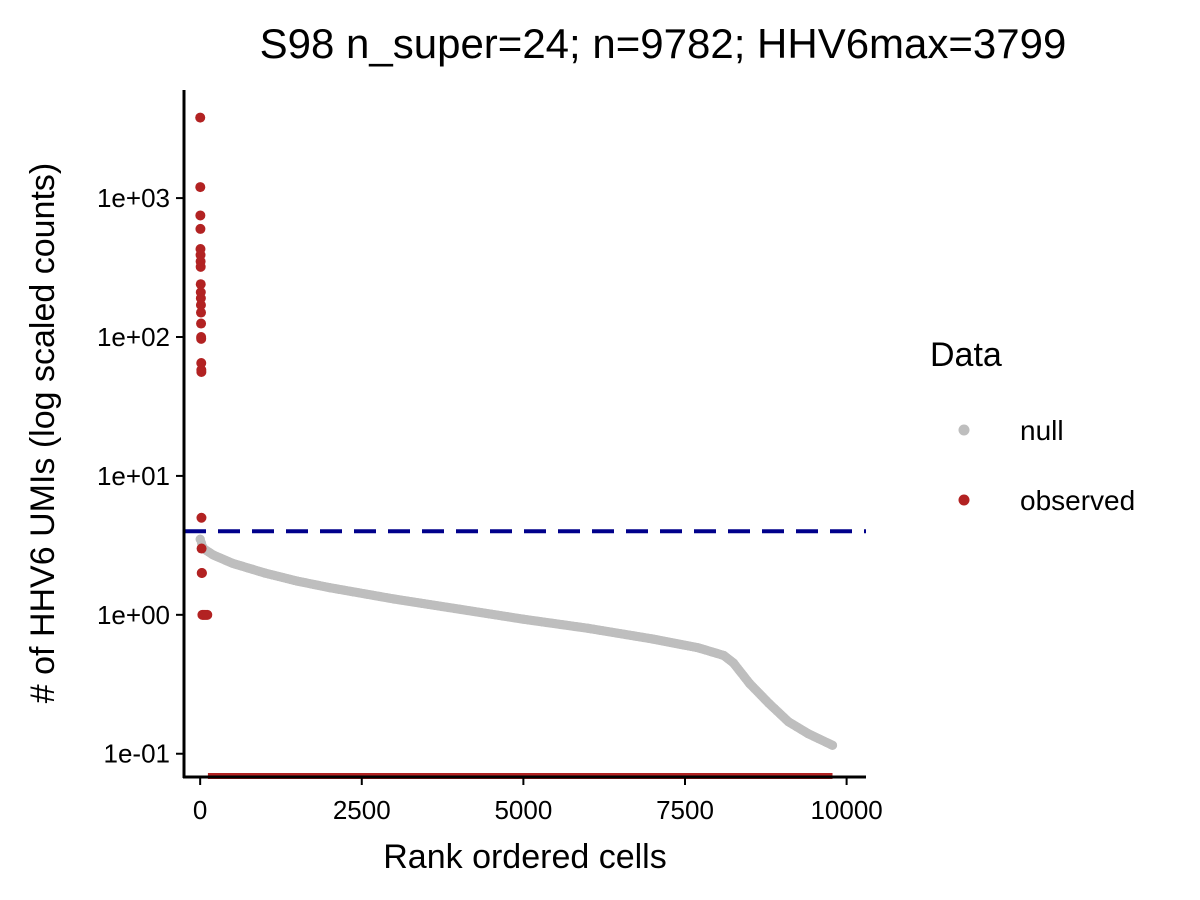 This screenshot has height=900, width=1200. What do you see at coordinates (663, 43) in the screenshot?
I see `chart-title: S98 n_super=24; n=9782; HHV6max=3799` at bounding box center [663, 43].